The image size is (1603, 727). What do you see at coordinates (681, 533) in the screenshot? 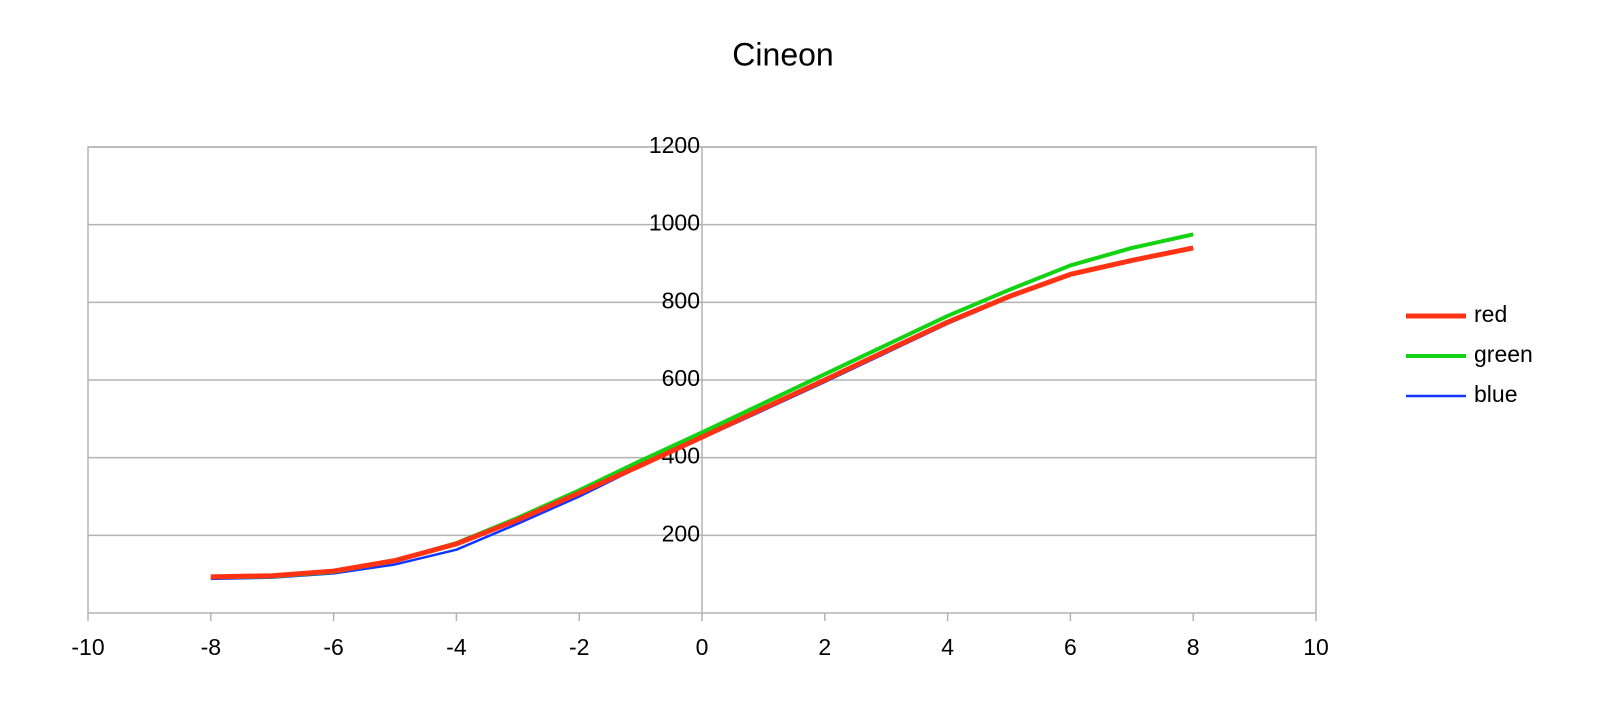
I see `y-tick-label: 200` at bounding box center [681, 533].